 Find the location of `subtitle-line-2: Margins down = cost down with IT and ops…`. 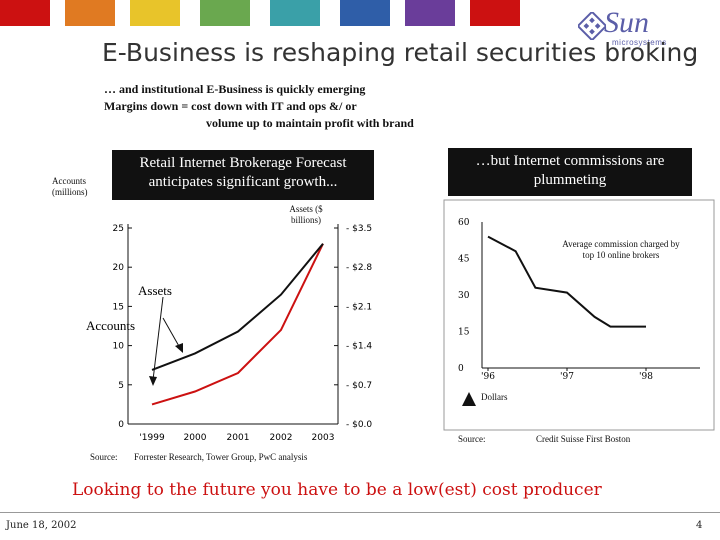

subtitle-line-2: Margins down = cost down with IT and ops… is located at coordinates (230, 106).